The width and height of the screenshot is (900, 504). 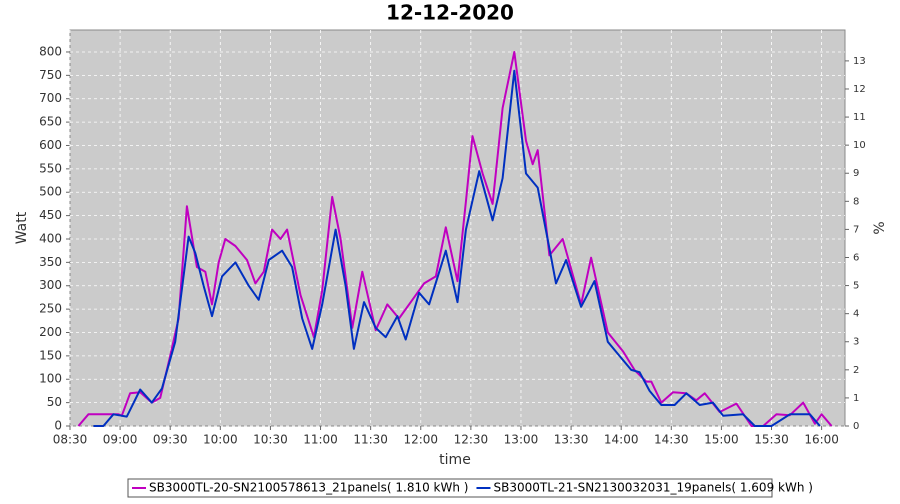 What do you see at coordinates (50, 262) in the screenshot?
I see `y-tick-label: 350` at bounding box center [50, 262].